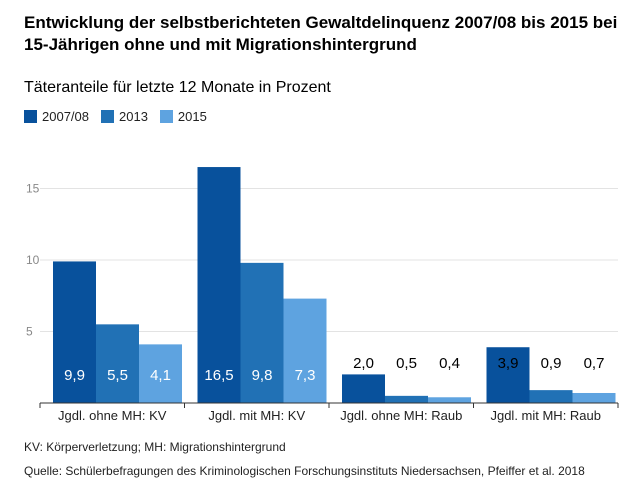 This screenshot has height=487, width=630. Describe the element at coordinates (508, 363) in the screenshot. I see `data-label: 3,9` at that location.